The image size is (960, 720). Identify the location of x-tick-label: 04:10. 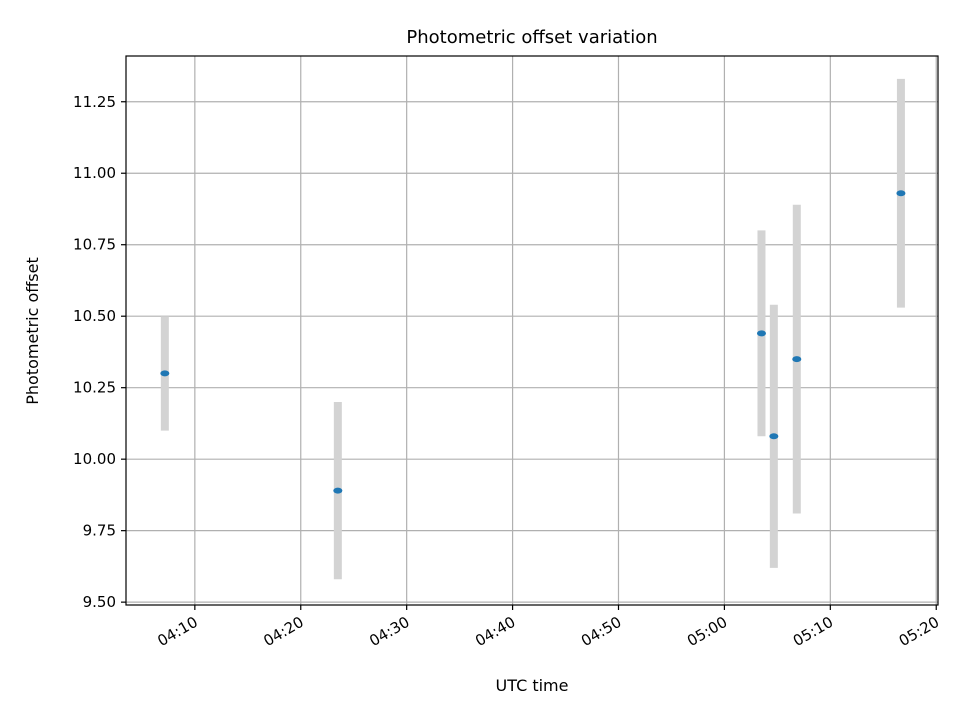
(177, 631).